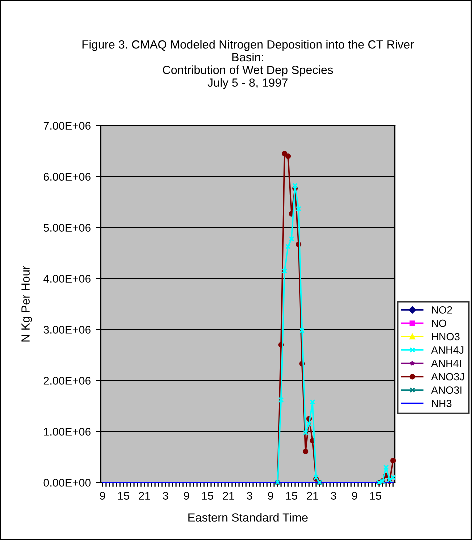  What do you see at coordinates (446, 364) in the screenshot?
I see `legend-label: ANH4I` at bounding box center [446, 364].